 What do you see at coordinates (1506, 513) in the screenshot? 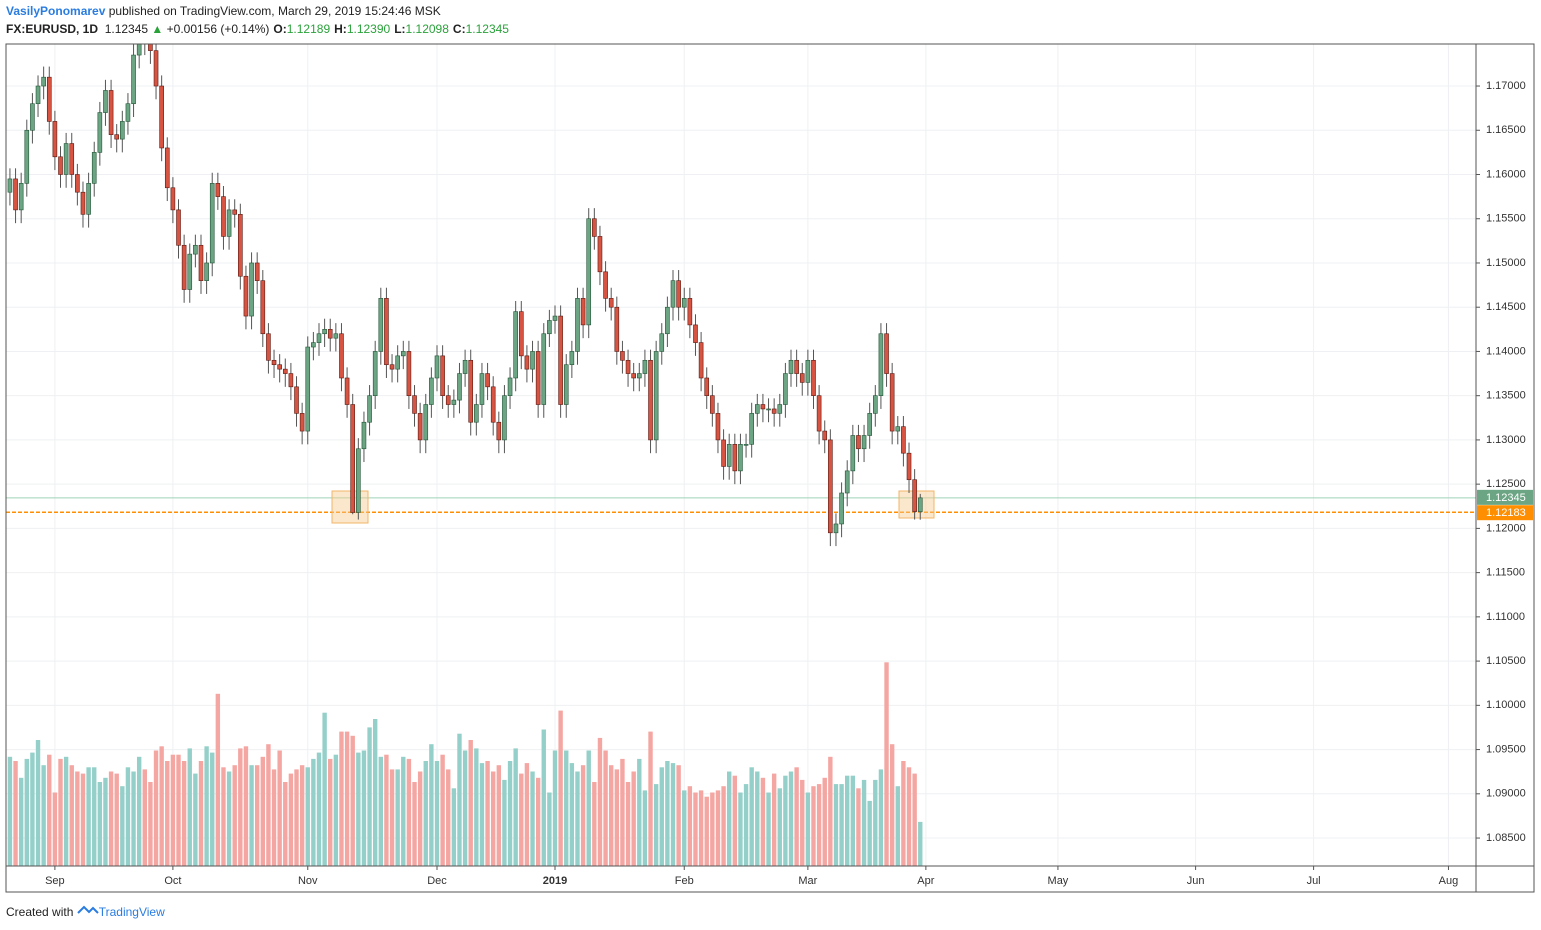
I see `marked-level-label: 1.12183` at bounding box center [1506, 513].